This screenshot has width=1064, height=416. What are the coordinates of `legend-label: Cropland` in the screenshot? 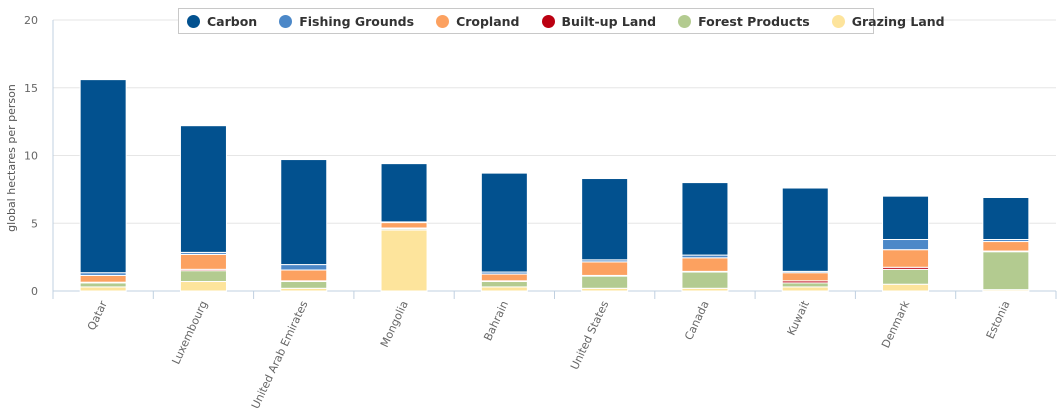 It's located at (488, 21).